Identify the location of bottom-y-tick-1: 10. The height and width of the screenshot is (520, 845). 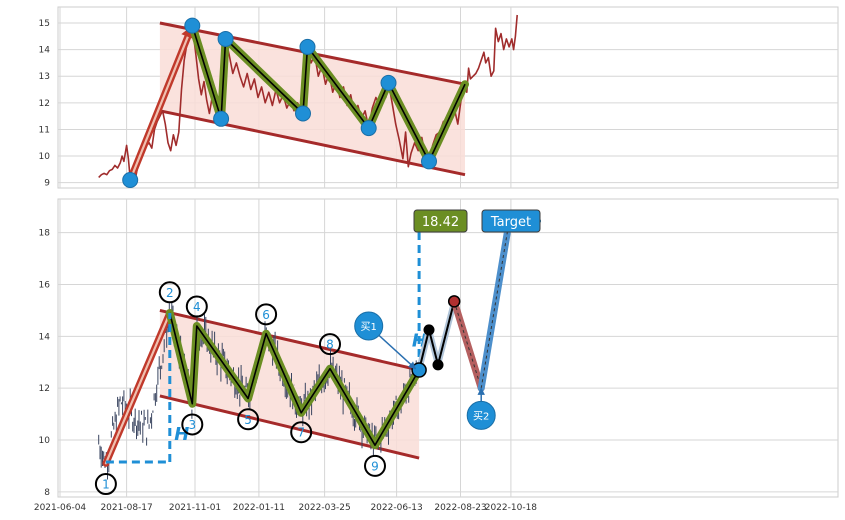
(45, 441).